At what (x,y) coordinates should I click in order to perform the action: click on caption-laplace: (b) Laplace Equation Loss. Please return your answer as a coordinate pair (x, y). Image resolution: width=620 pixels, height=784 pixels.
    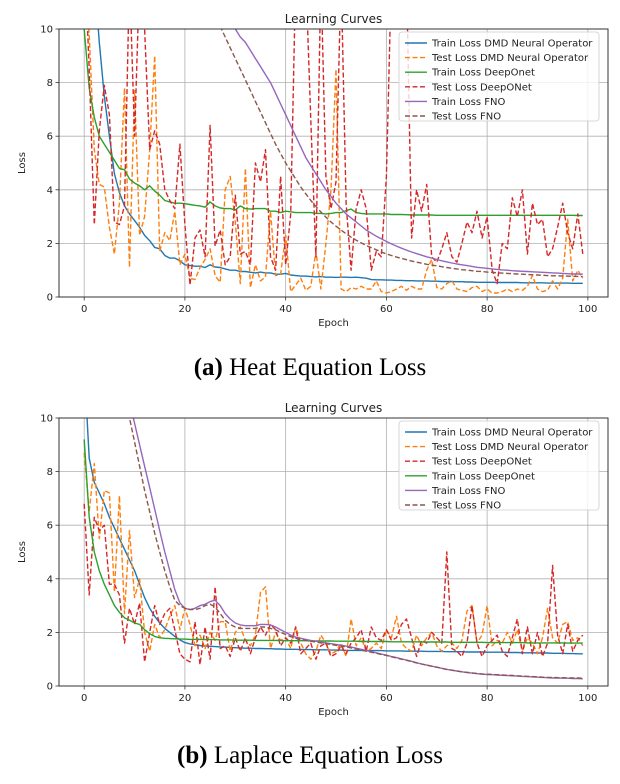
    Looking at the image, I should click on (310, 756).